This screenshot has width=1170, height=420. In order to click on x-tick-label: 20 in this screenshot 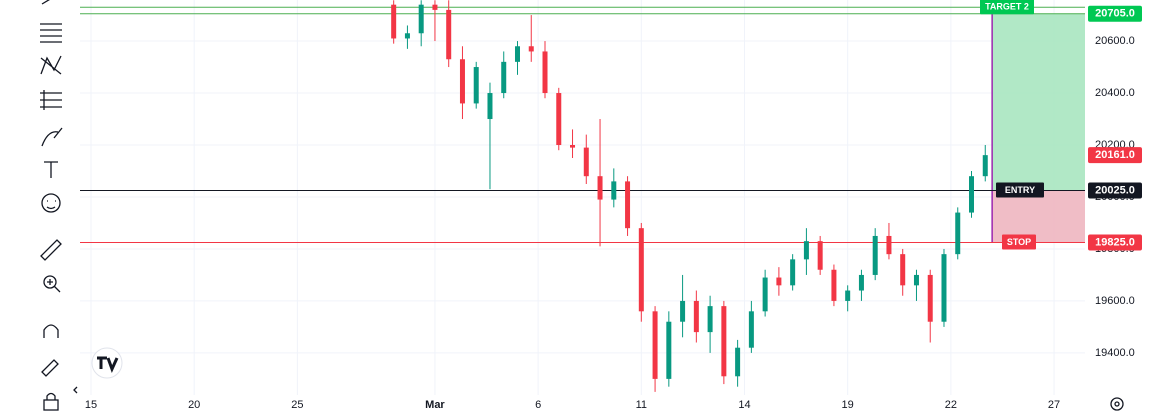, I will do `click(194, 405)`.